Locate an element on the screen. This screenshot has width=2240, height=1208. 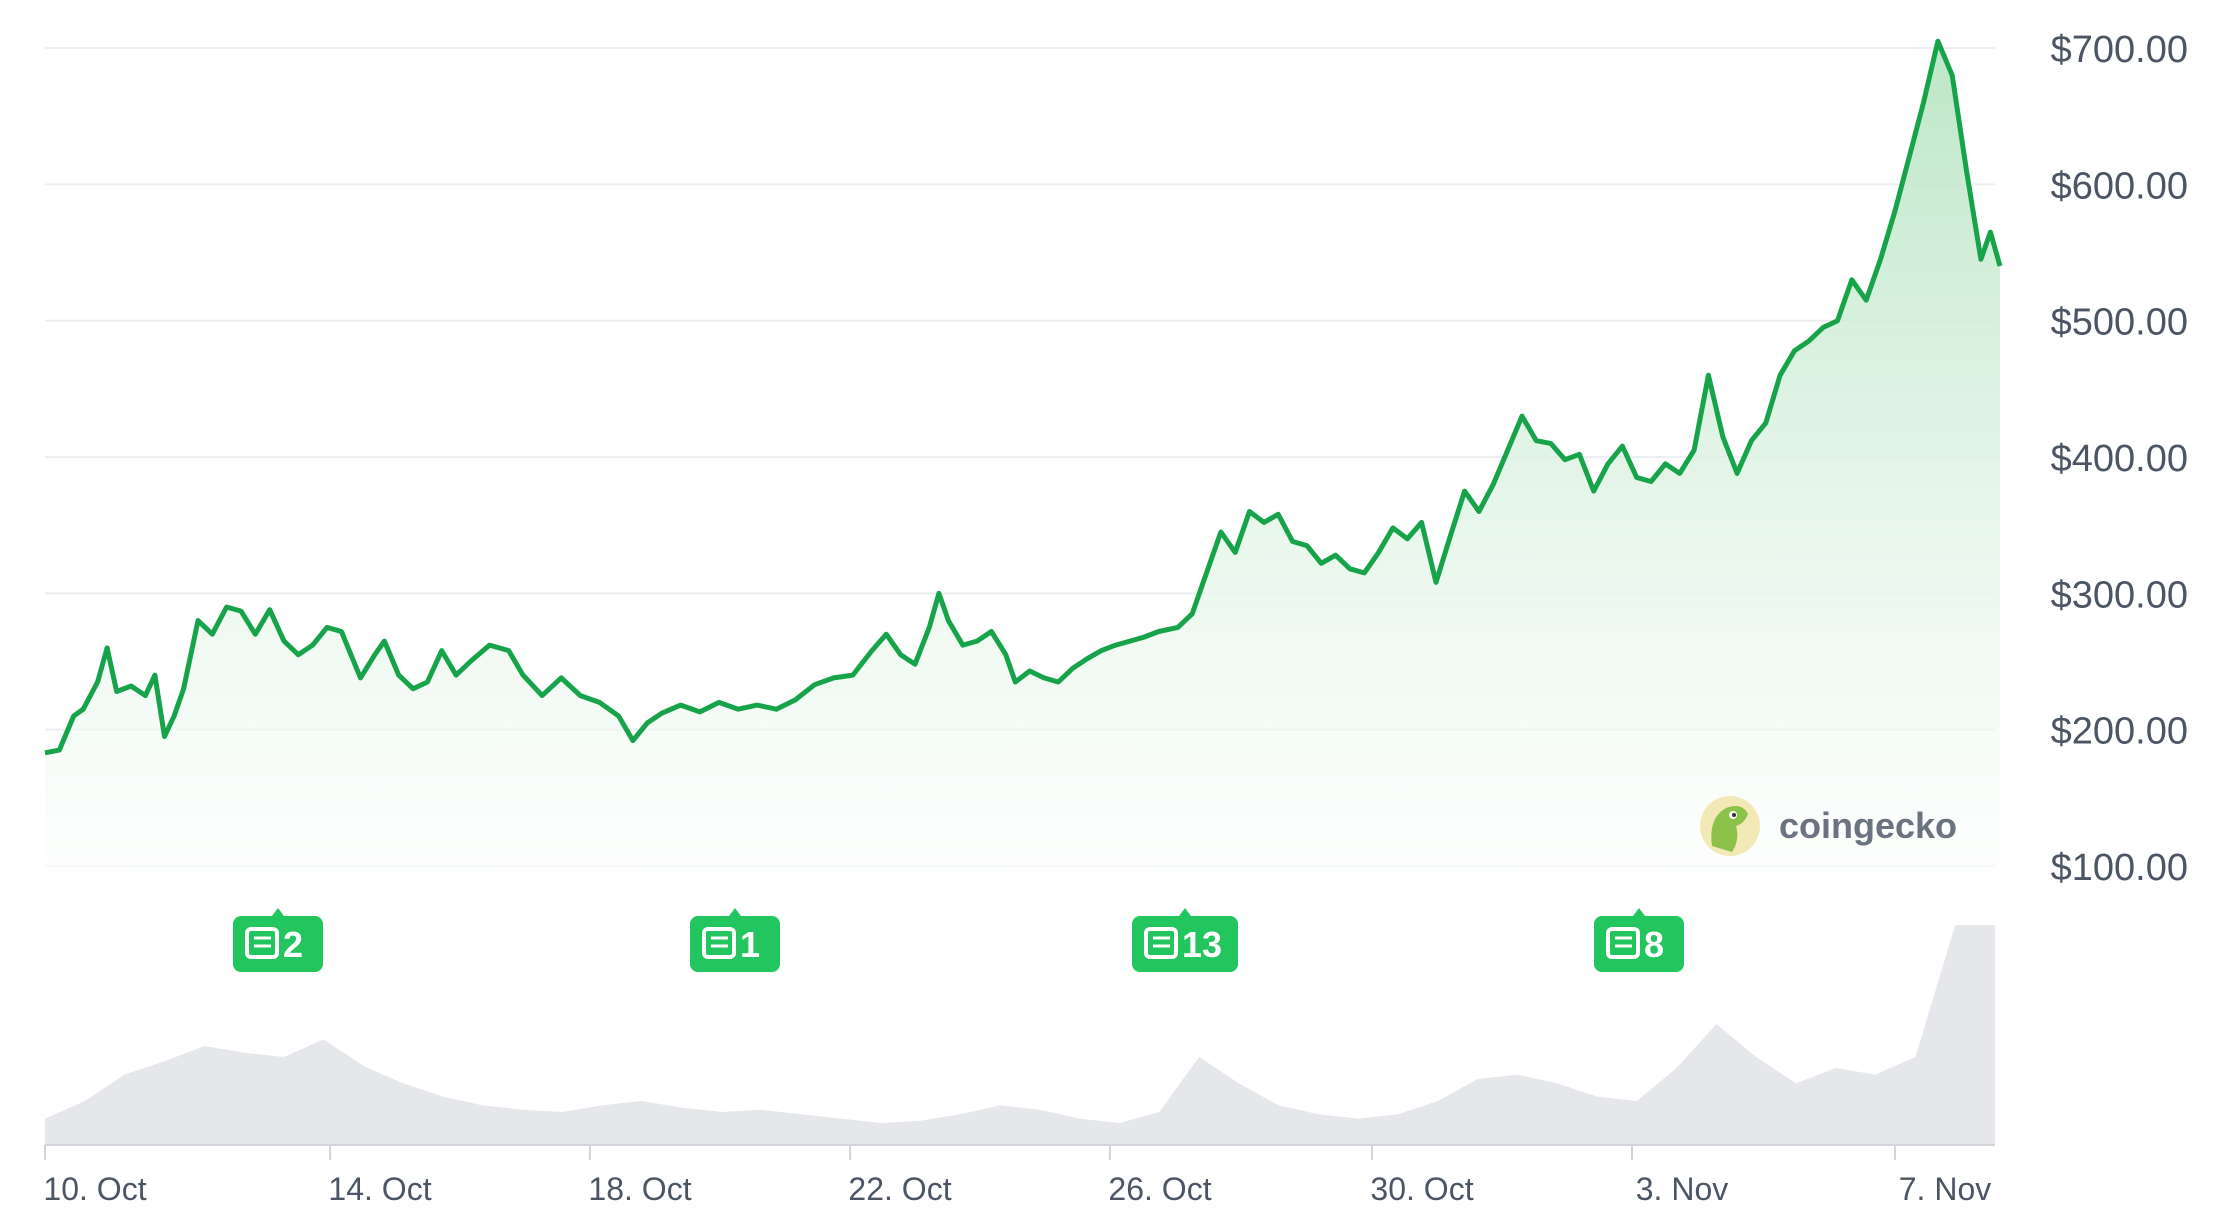
x-tick-label: 7. Nov is located at coordinates (1945, 1189).